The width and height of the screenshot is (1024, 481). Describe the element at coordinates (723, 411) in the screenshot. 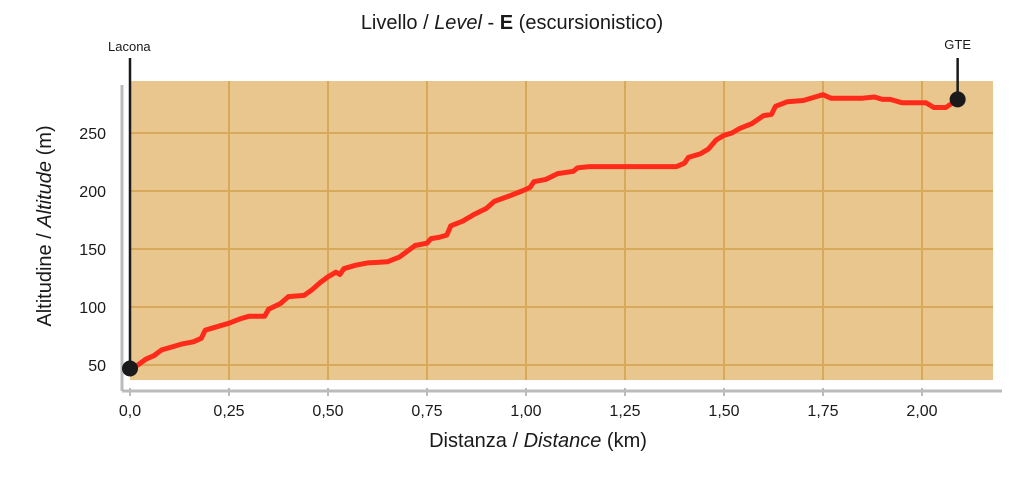

I see `x-tick-label: 1,50` at that location.